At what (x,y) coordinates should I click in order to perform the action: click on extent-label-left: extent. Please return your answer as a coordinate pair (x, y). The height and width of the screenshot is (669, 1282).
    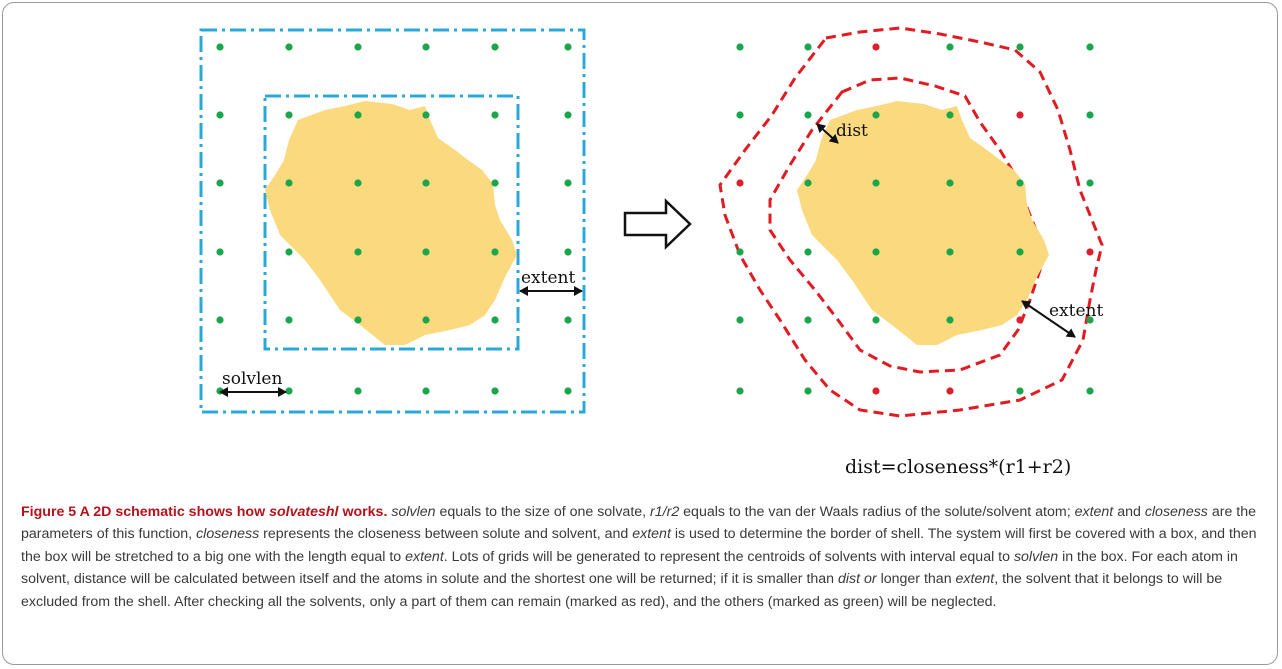
    Looking at the image, I should click on (548, 278).